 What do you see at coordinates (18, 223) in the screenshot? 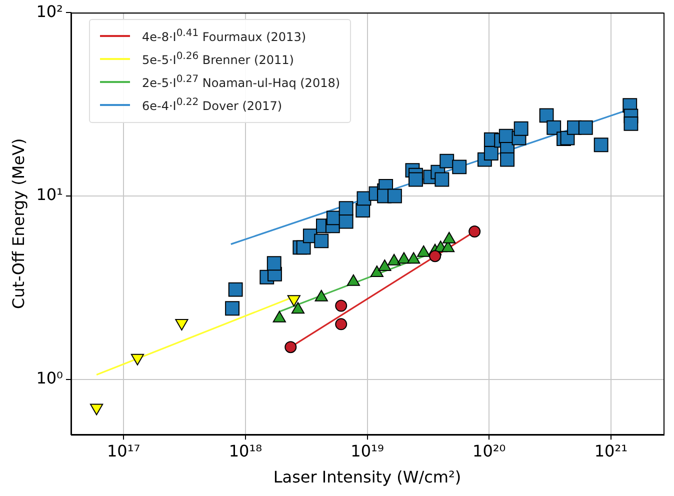
I see `y-axis-title: Cut-Off Energy (MeV)` at bounding box center [18, 223].